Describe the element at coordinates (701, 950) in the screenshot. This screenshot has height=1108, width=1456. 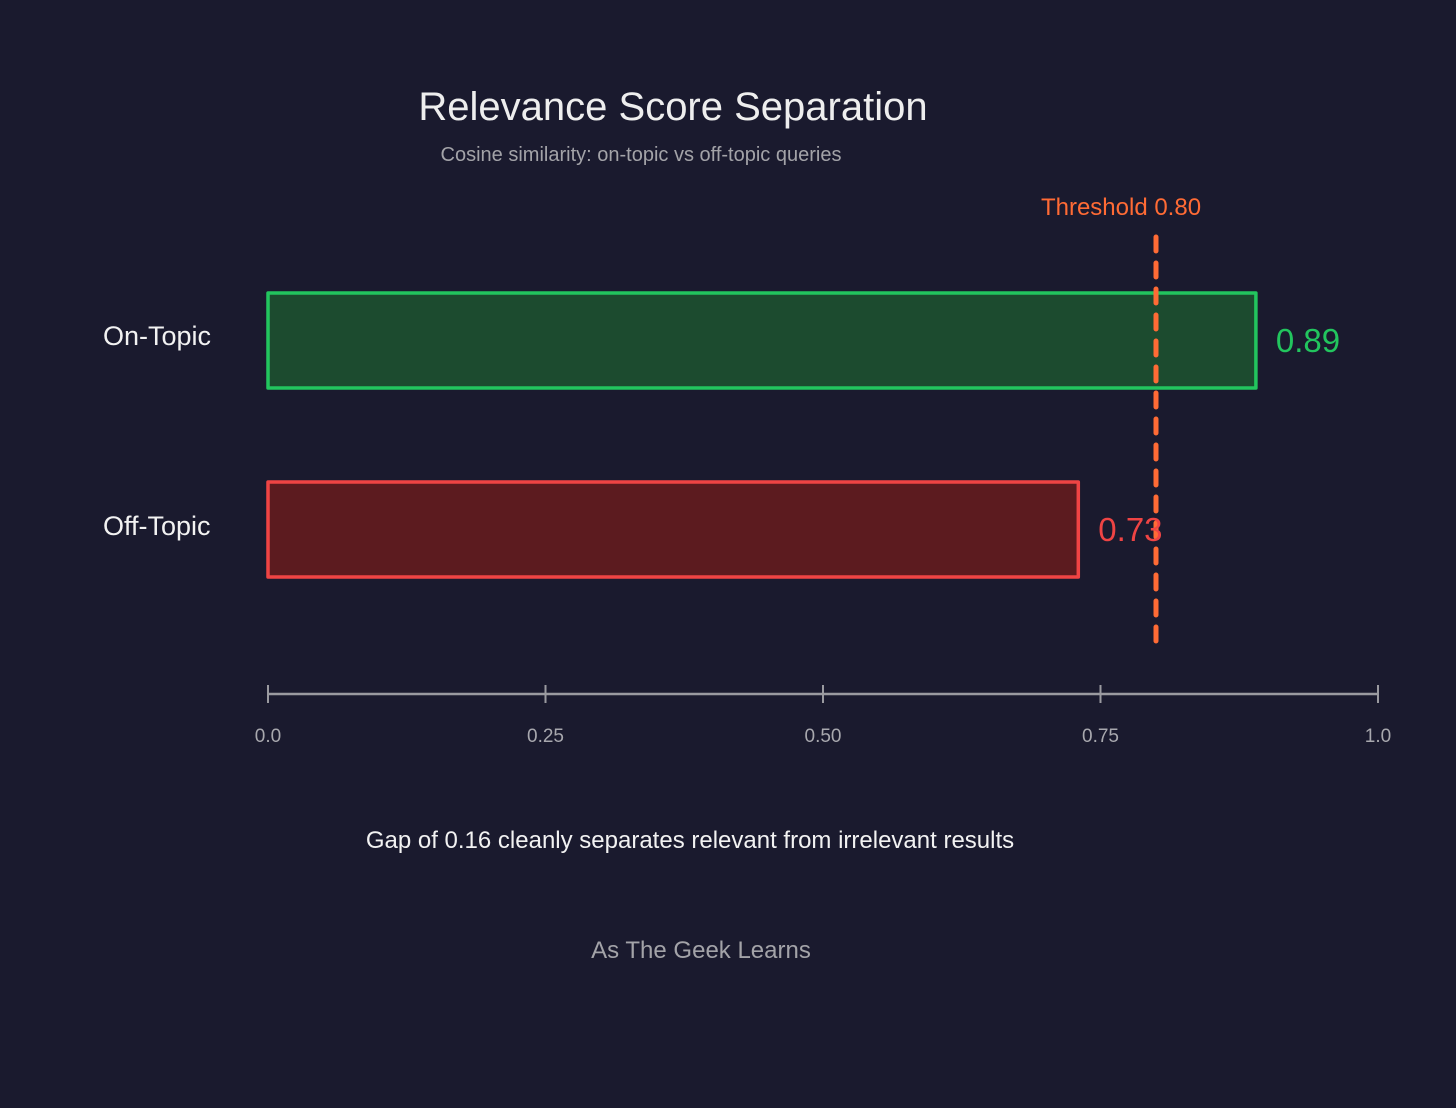
I see `footer-credit: As The Geek Learns` at that location.